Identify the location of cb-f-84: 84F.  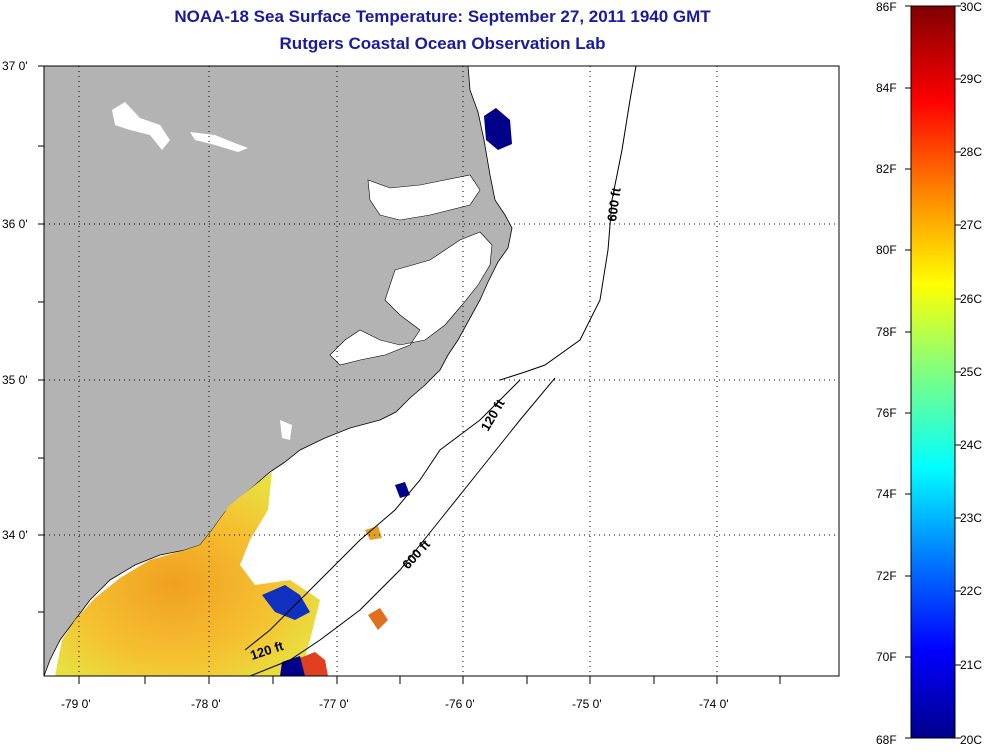
(886, 88).